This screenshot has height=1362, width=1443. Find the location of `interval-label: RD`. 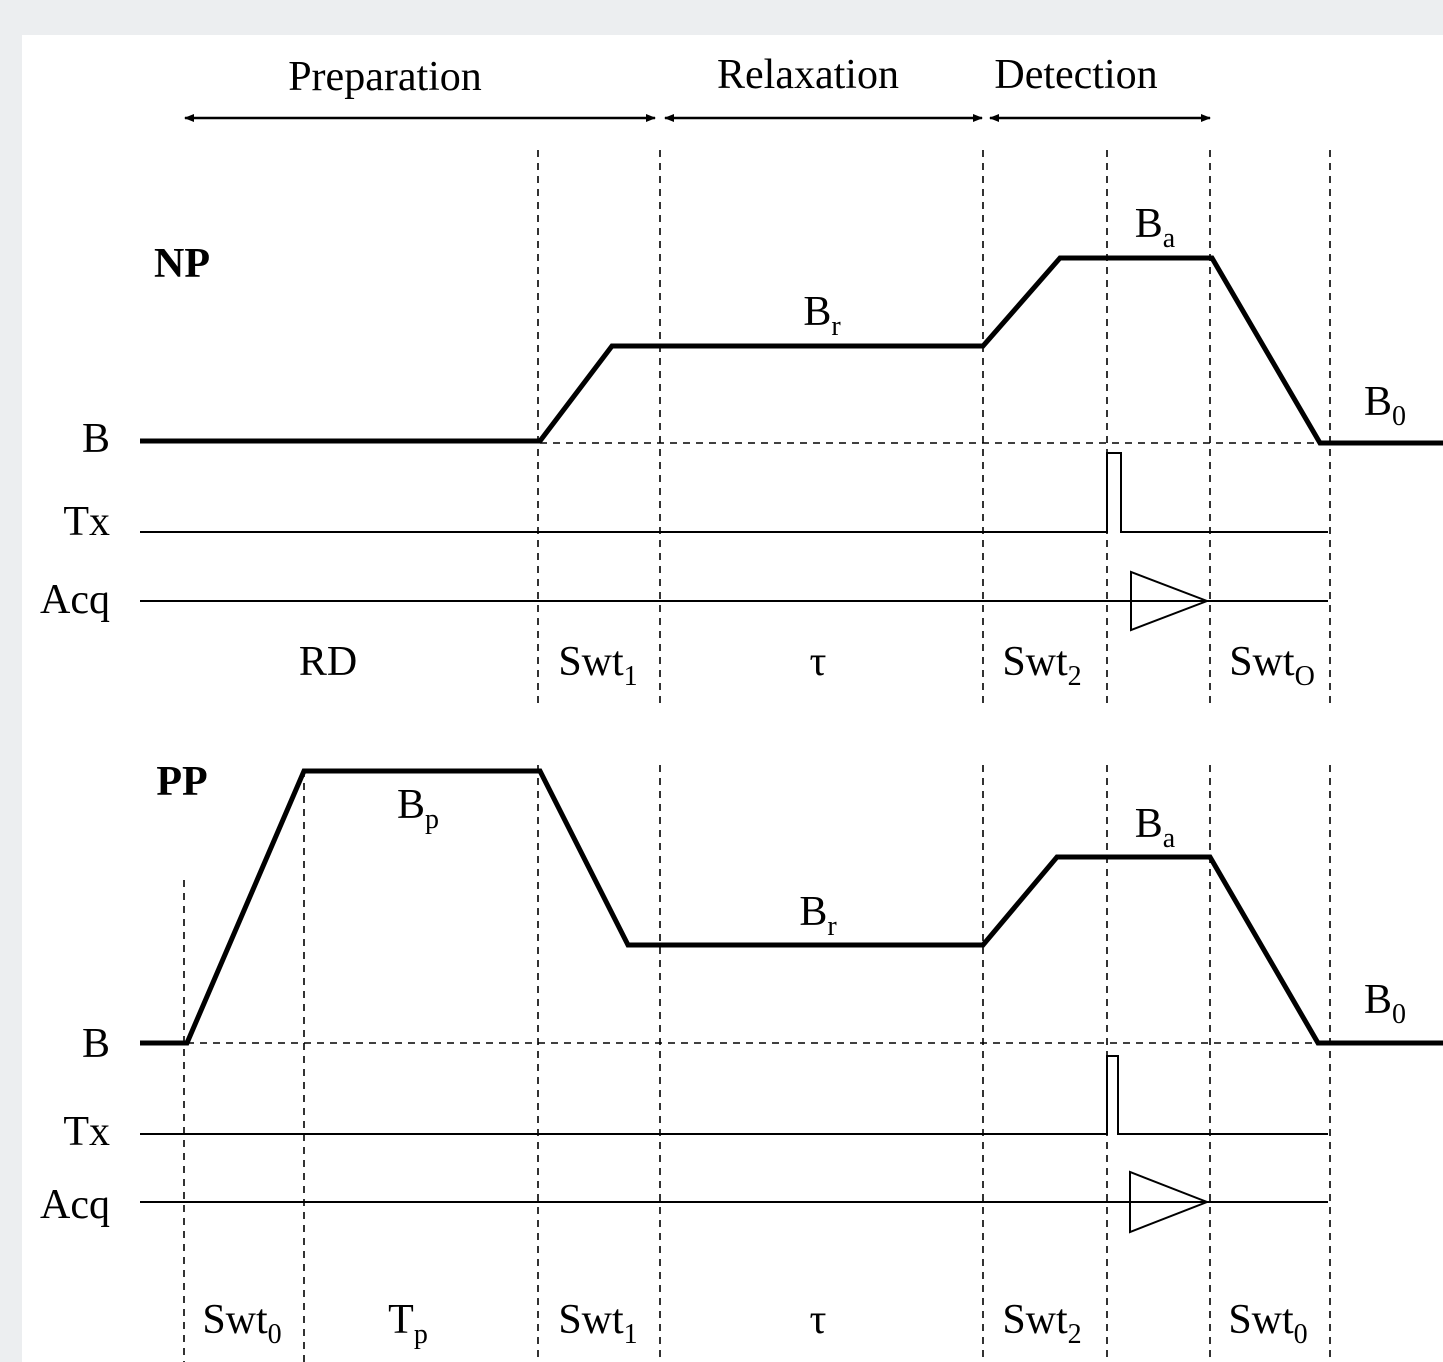

interval-label: RD is located at coordinates (328, 662).